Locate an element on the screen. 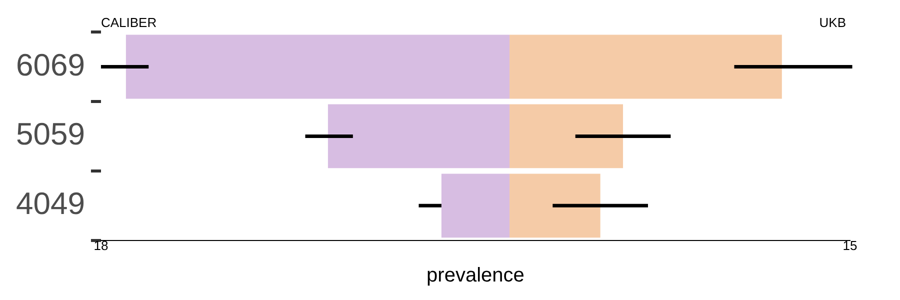  y-tick-label: 6069 is located at coordinates (50, 64).